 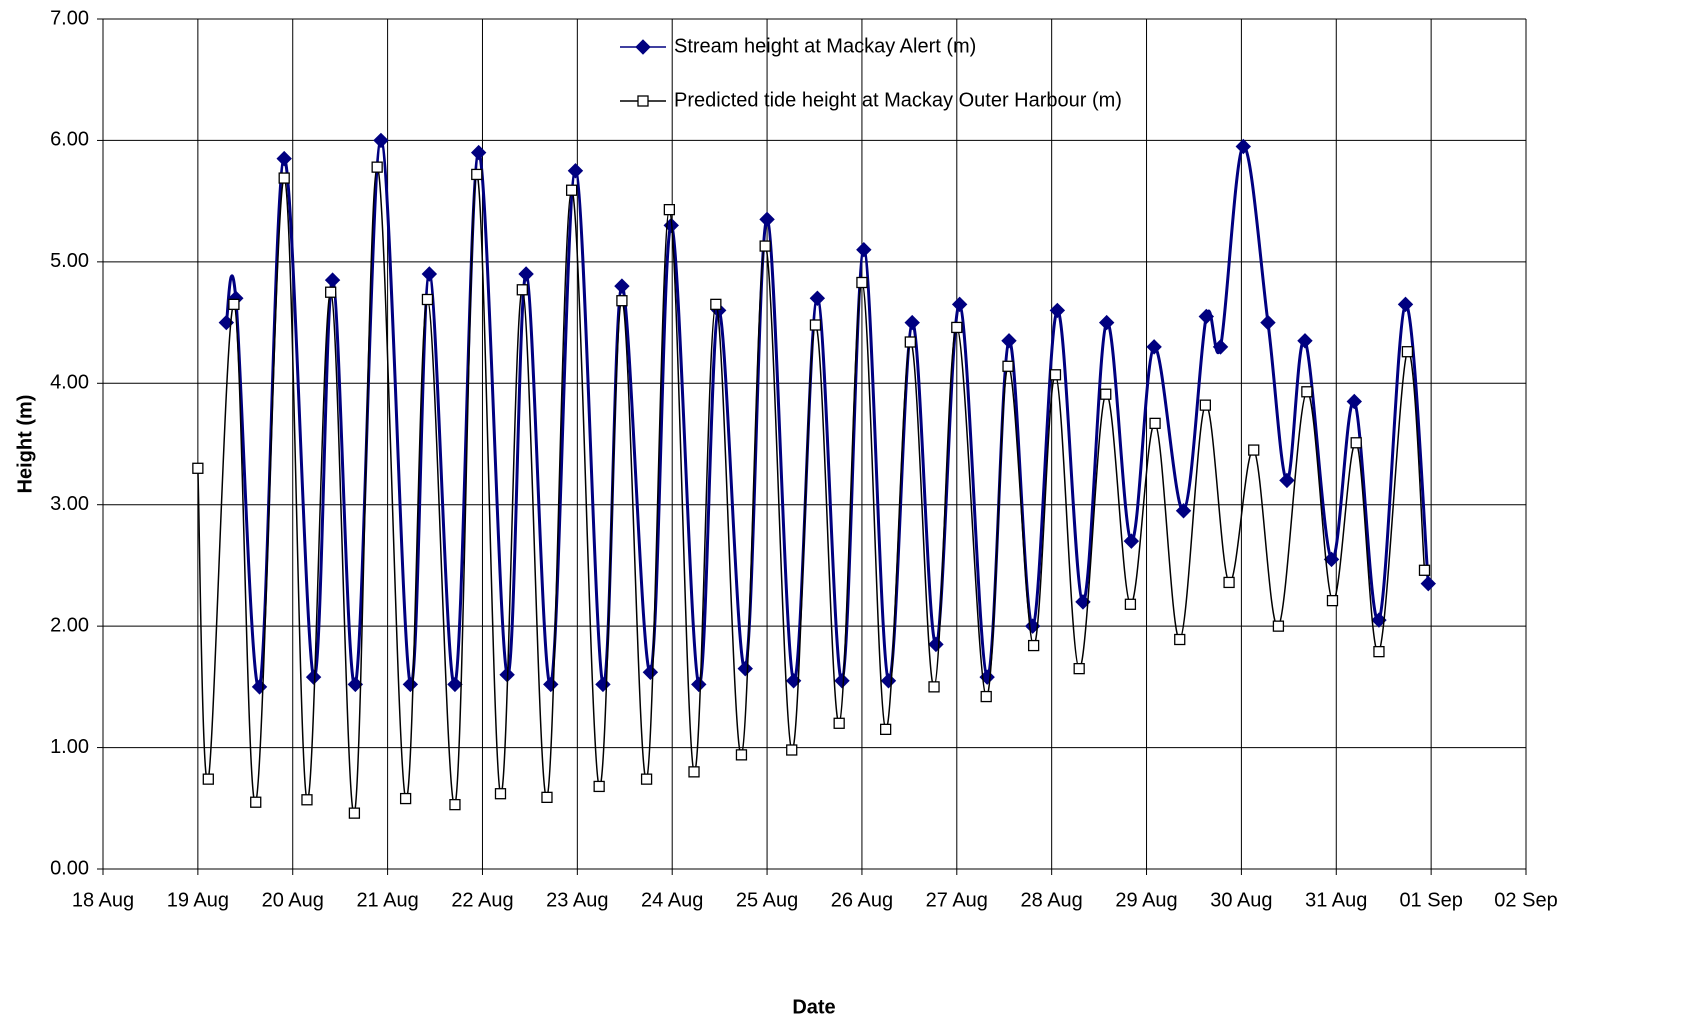 I want to click on x-tick-label: 02 Sep, so click(x=1525, y=900).